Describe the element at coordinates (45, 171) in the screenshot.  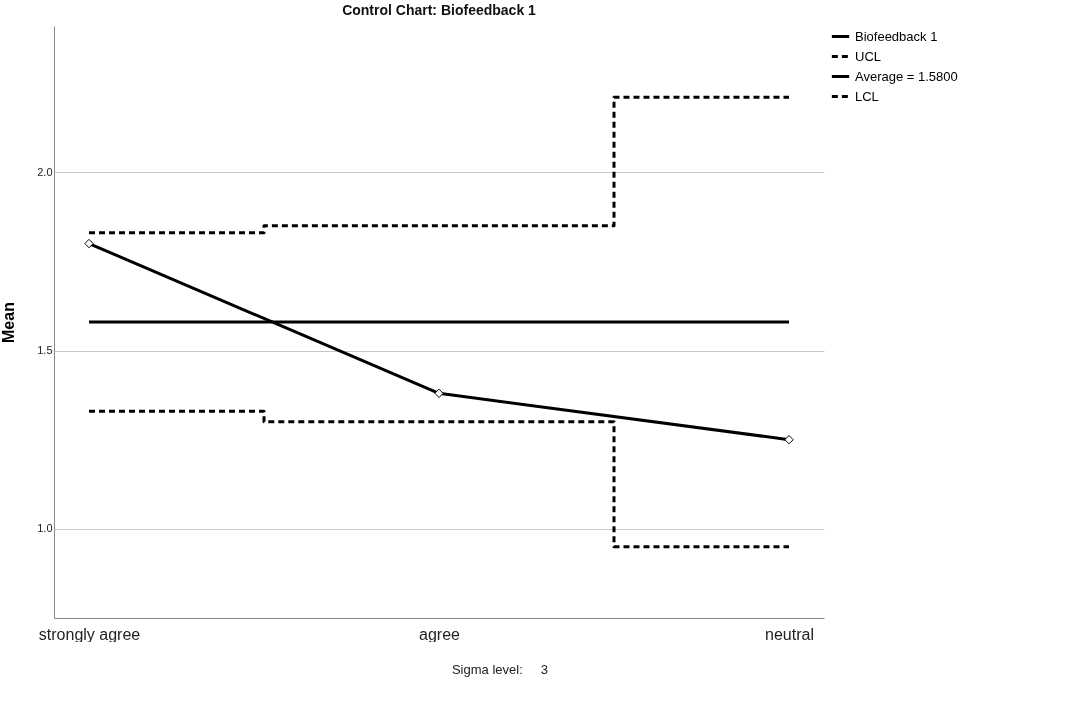
I see `y-tick-label: 2.0` at that location.